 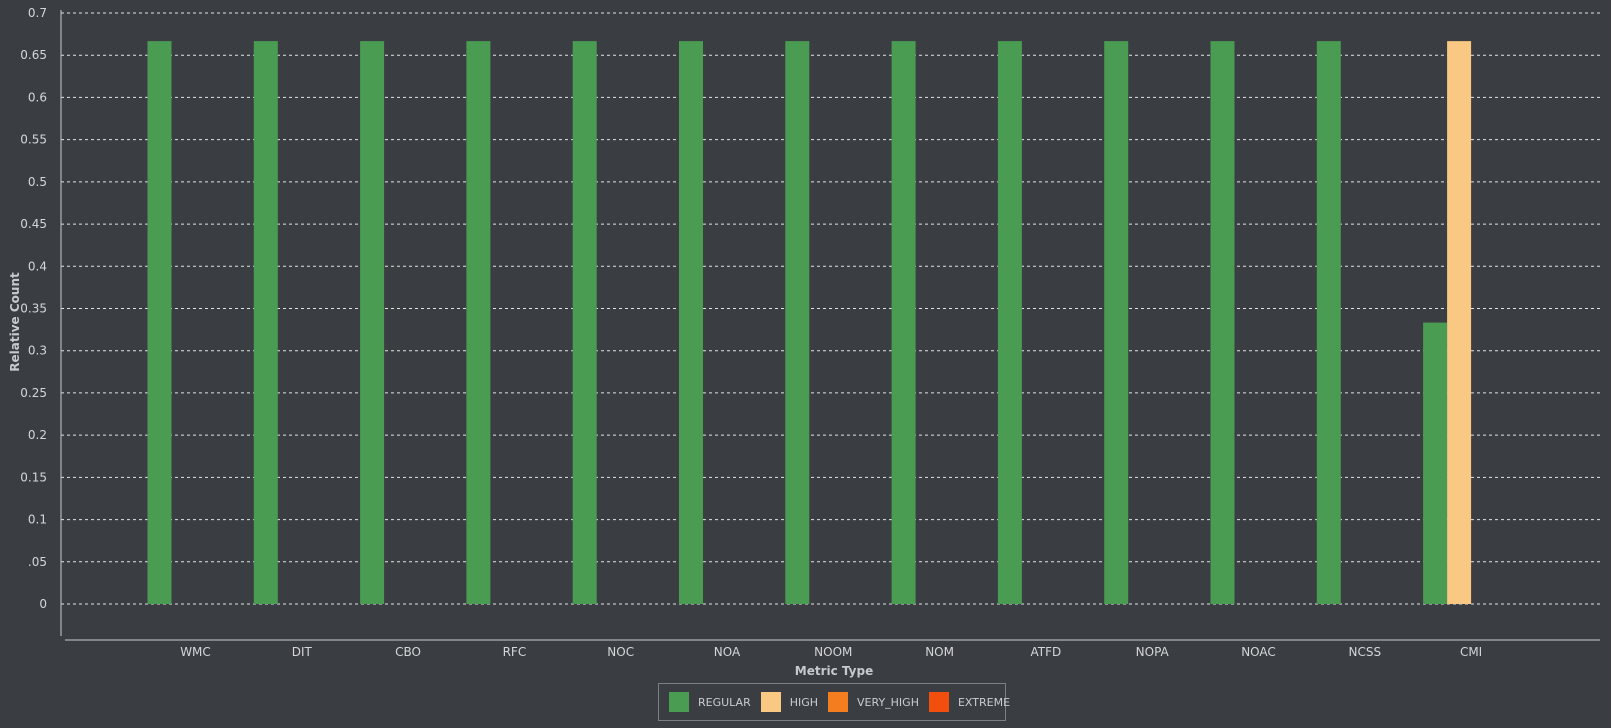 What do you see at coordinates (1329, 322) in the screenshot?
I see `bar-regular-ncss` at bounding box center [1329, 322].